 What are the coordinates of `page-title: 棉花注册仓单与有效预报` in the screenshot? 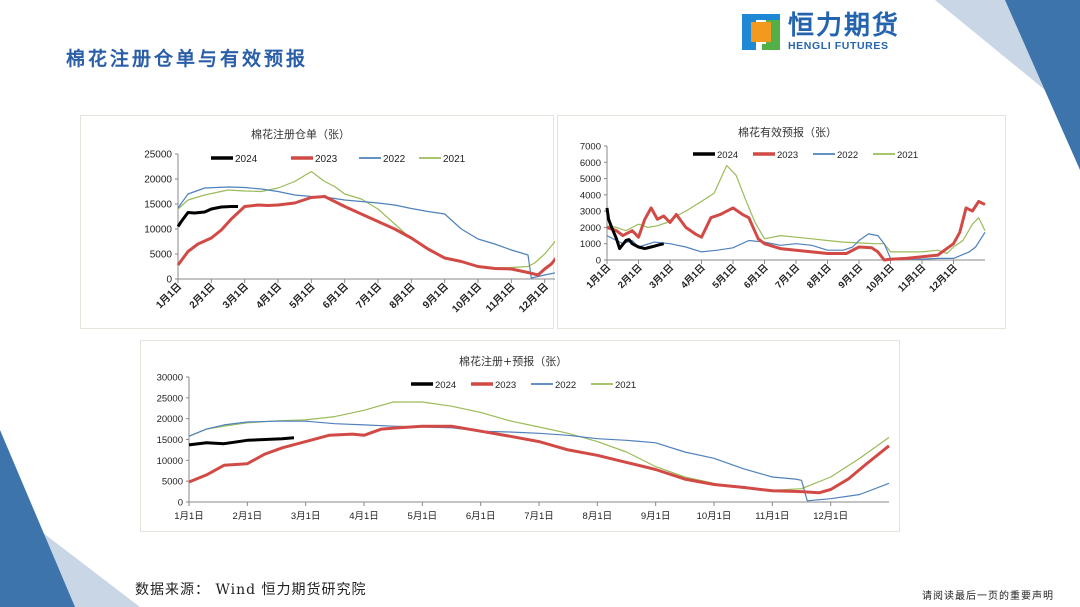 It's located at (187, 59).